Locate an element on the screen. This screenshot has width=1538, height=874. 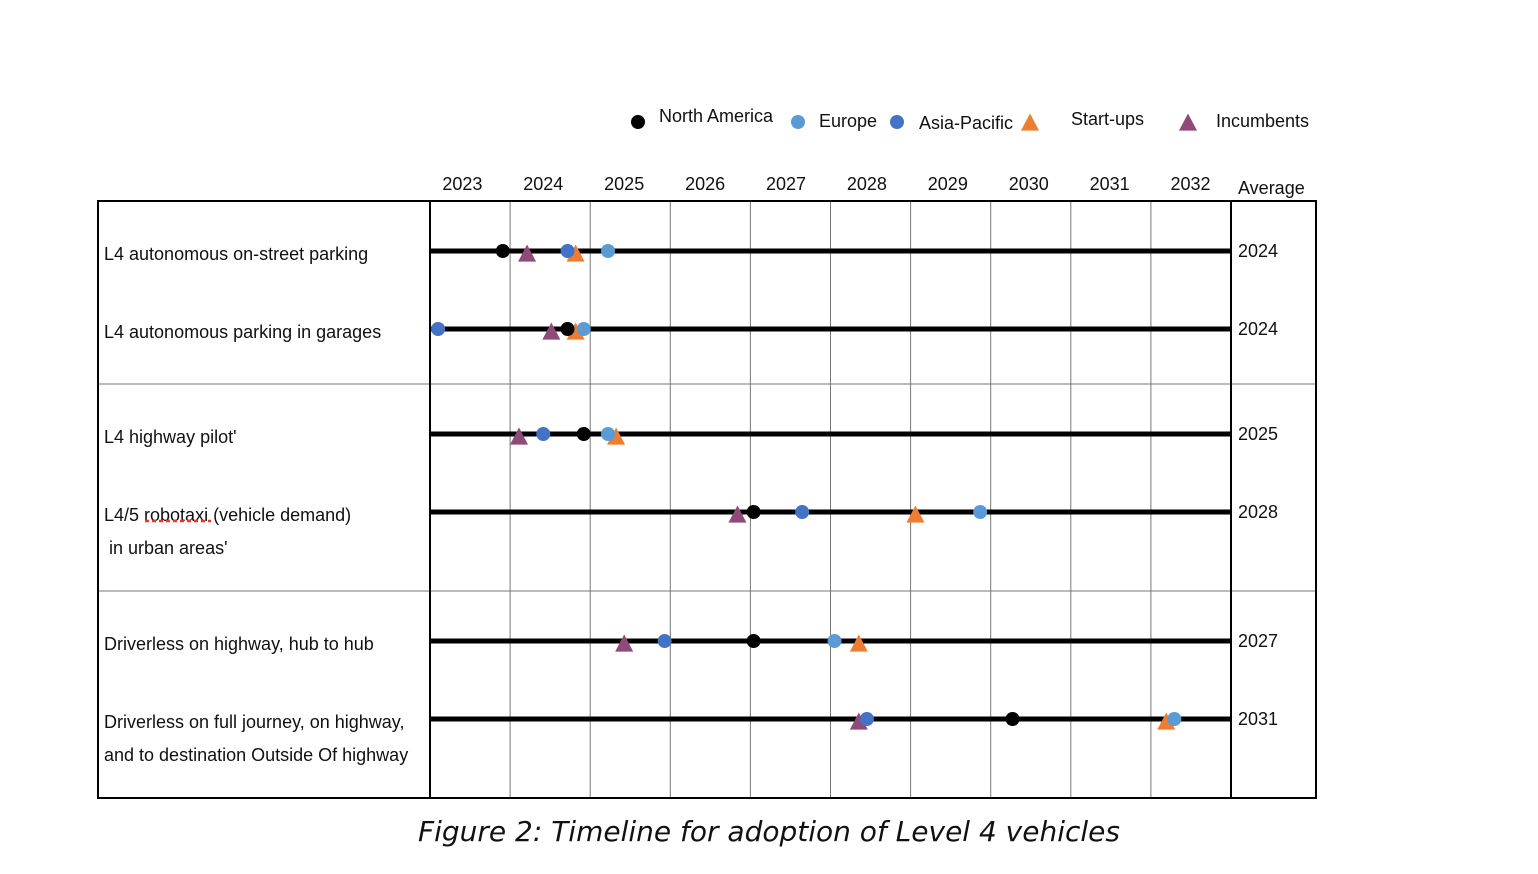
row-2-0-marker-europe is located at coordinates (834, 641).